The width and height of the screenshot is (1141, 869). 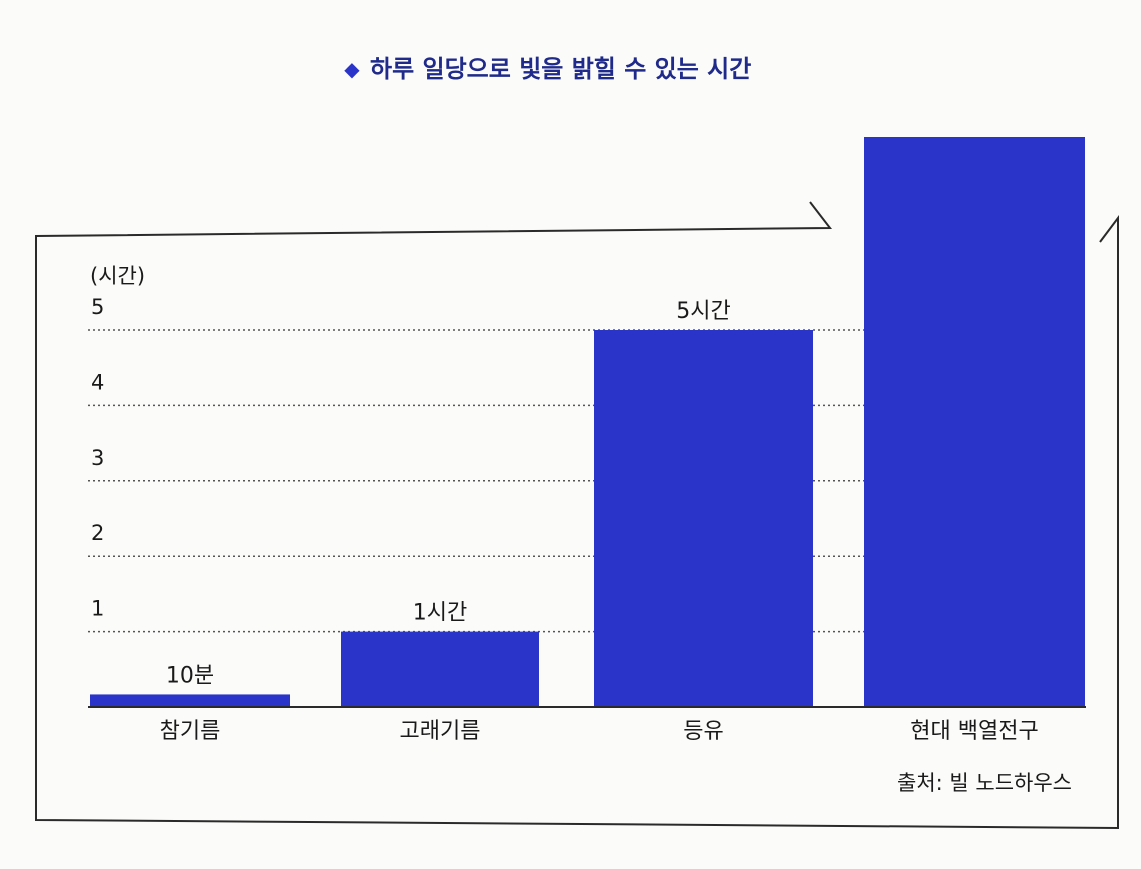 I want to click on value-label: 1시간, so click(x=440, y=613).